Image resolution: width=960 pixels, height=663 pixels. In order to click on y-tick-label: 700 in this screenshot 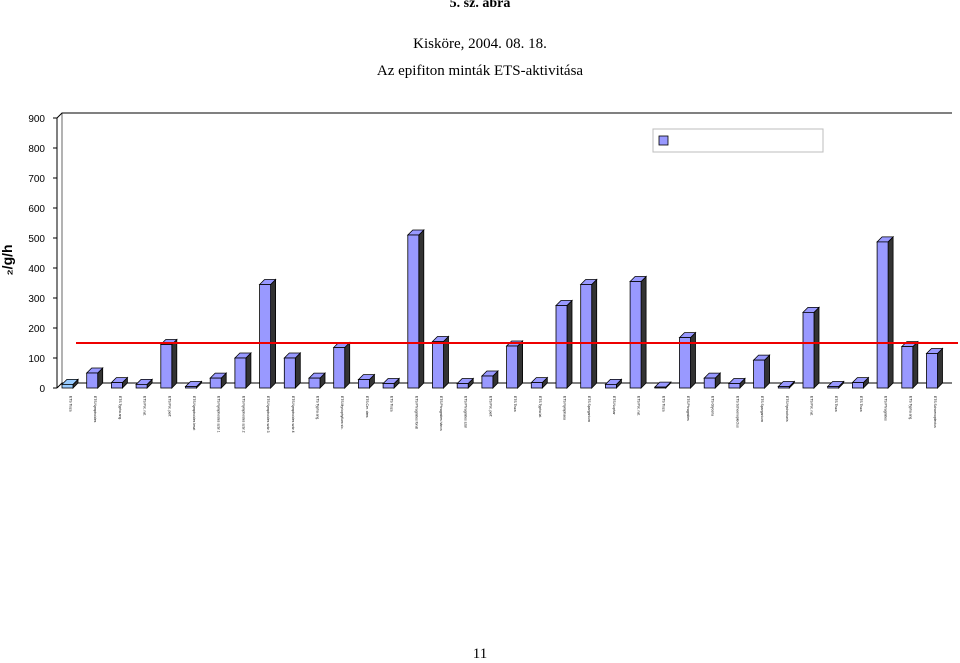, I will do `click(36, 179)`.